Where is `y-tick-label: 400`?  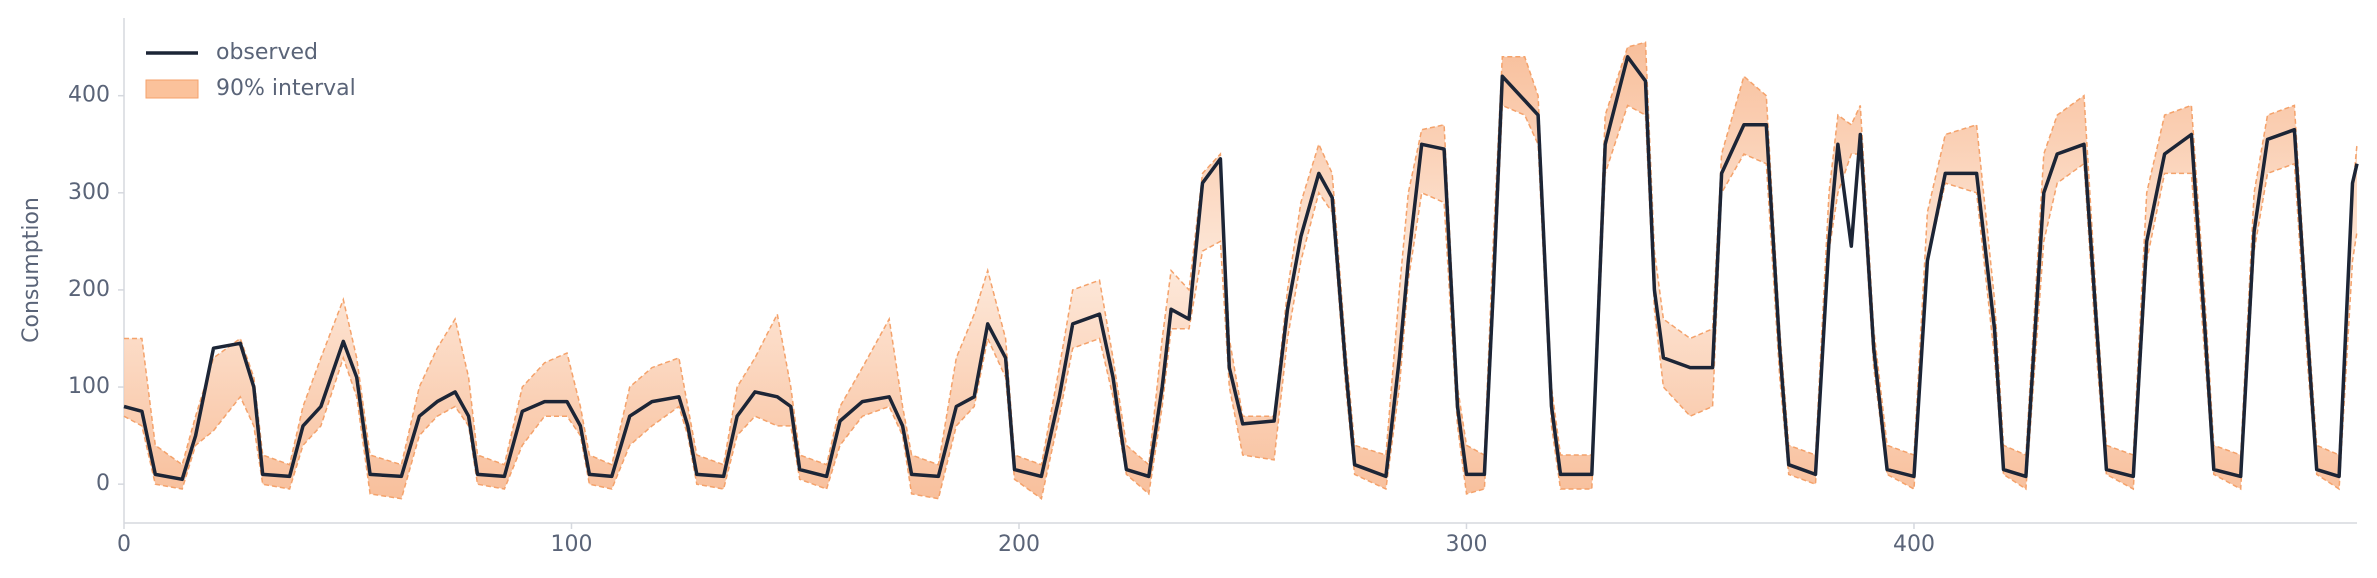
y-tick-label: 400 is located at coordinates (89, 95).